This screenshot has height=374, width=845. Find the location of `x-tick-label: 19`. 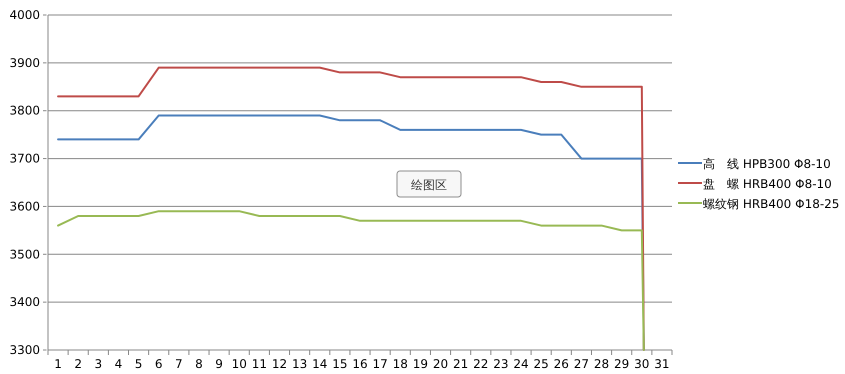

x-tick-label: 19 is located at coordinates (420, 364).